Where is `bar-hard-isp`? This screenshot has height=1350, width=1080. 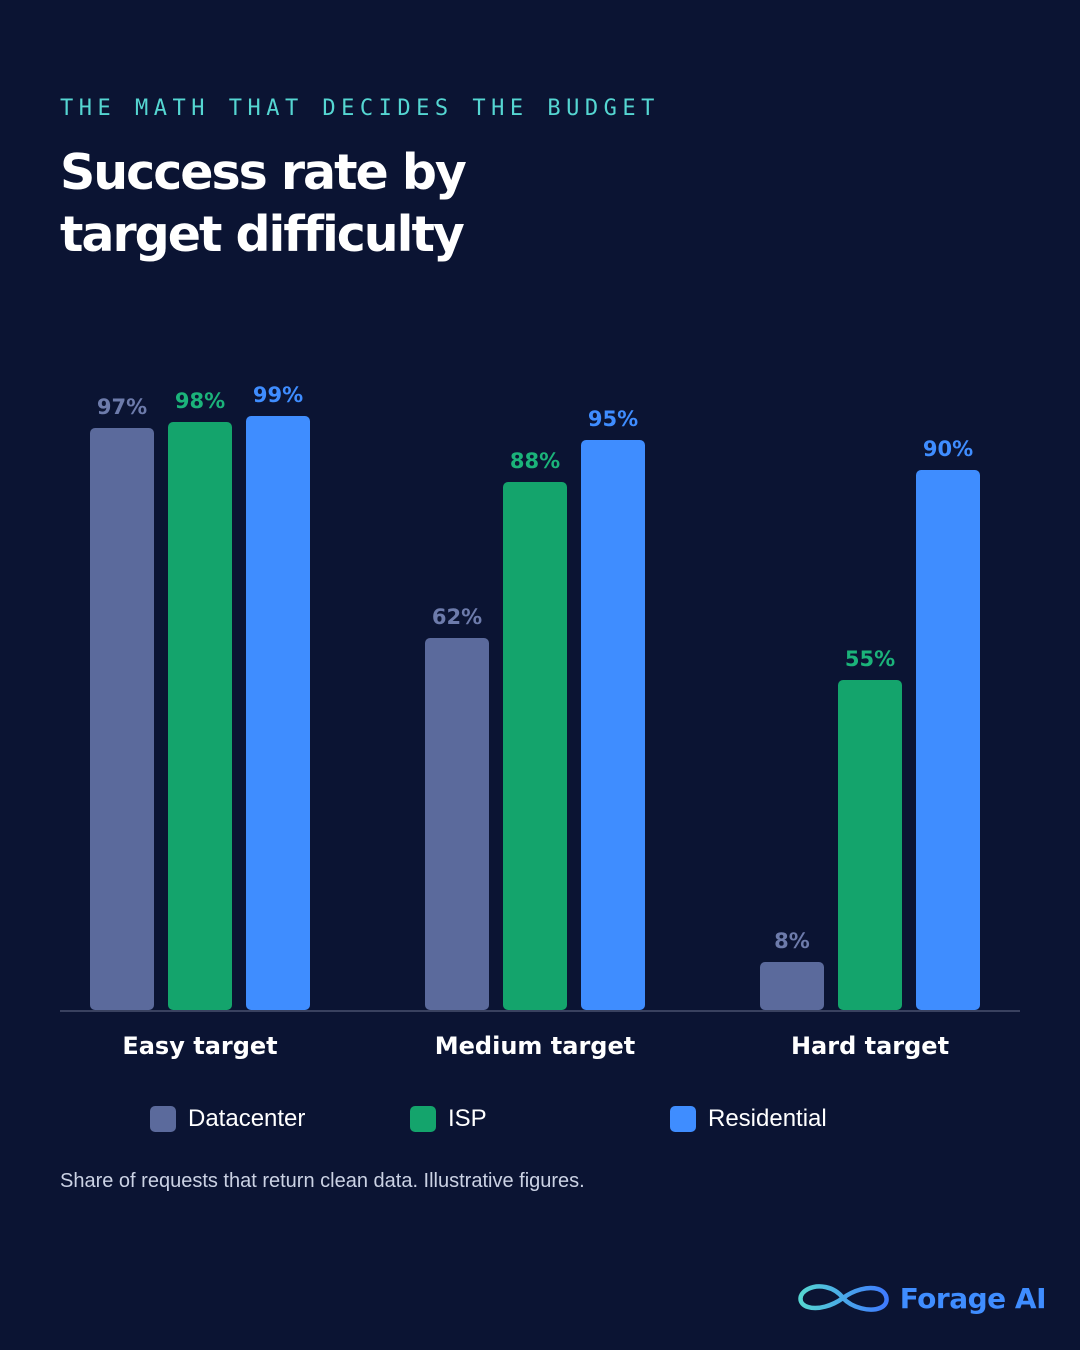
bar-hard-isp is located at coordinates (870, 845).